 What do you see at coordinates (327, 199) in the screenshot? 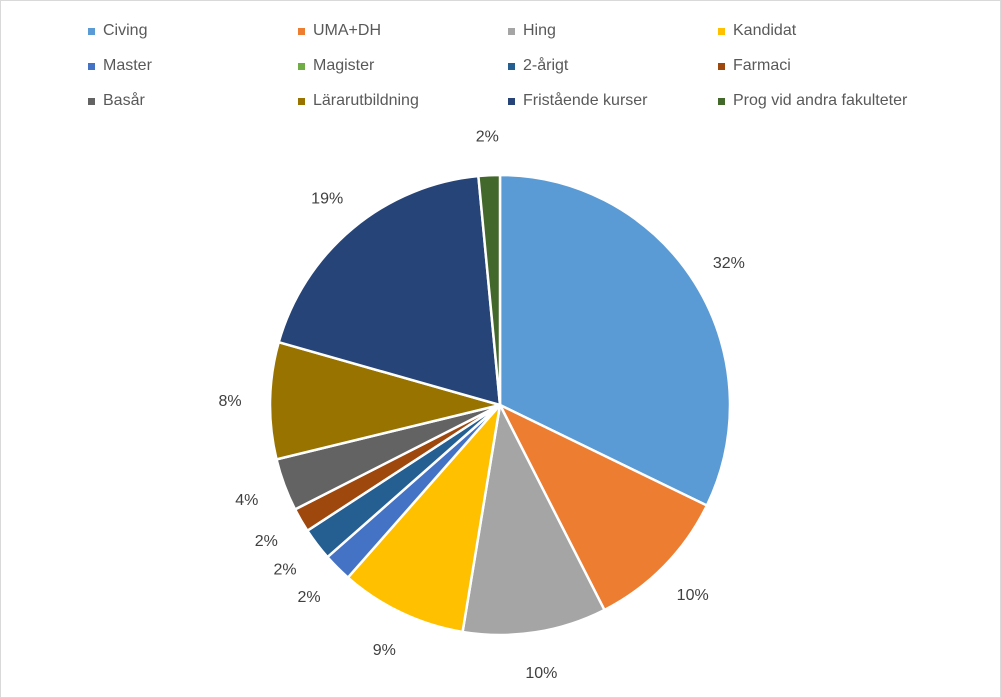
I see `data-label-fristående-kurser: 19%` at bounding box center [327, 199].